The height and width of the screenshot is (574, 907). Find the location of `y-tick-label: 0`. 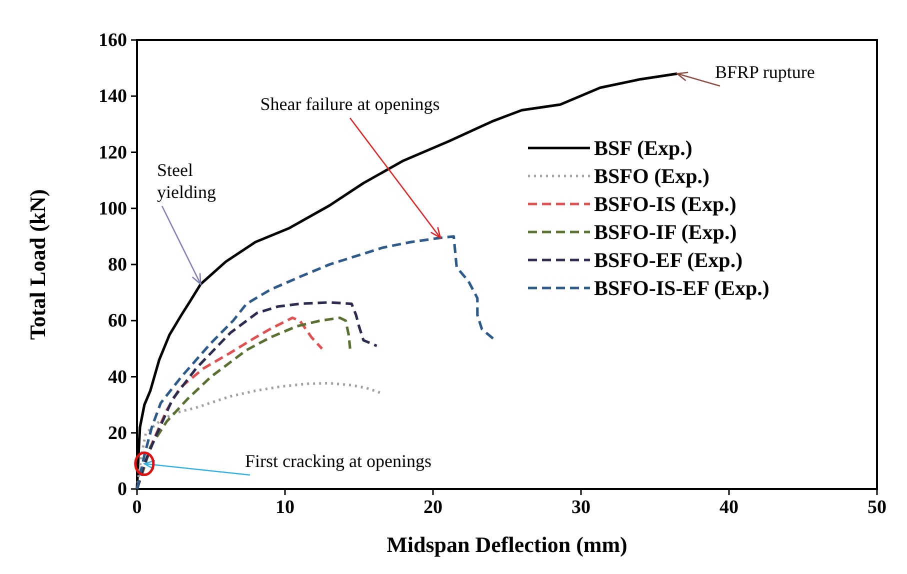

y-tick-label: 0 is located at coordinates (122, 489).